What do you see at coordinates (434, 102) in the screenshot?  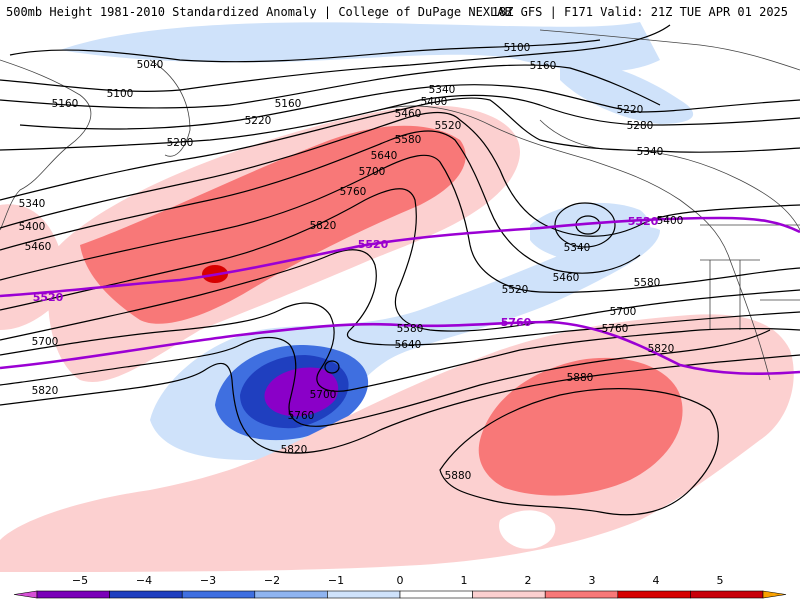 I see `label-5400-north: 5400` at bounding box center [434, 102].